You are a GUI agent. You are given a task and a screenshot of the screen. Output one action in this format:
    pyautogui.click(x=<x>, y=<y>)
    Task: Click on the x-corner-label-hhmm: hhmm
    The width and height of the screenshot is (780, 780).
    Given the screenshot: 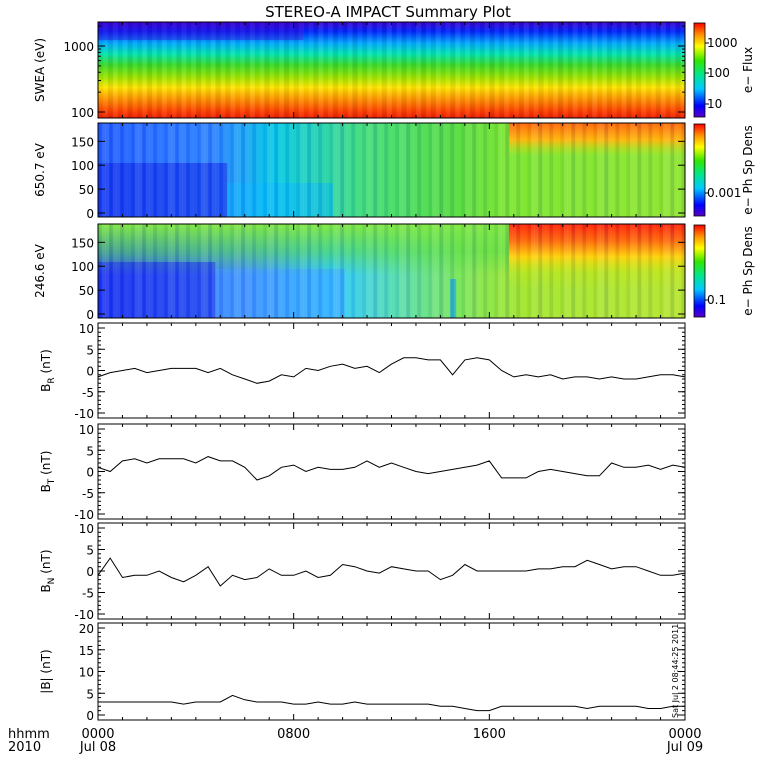 What is the action you would take?
    pyautogui.click(x=29, y=734)
    